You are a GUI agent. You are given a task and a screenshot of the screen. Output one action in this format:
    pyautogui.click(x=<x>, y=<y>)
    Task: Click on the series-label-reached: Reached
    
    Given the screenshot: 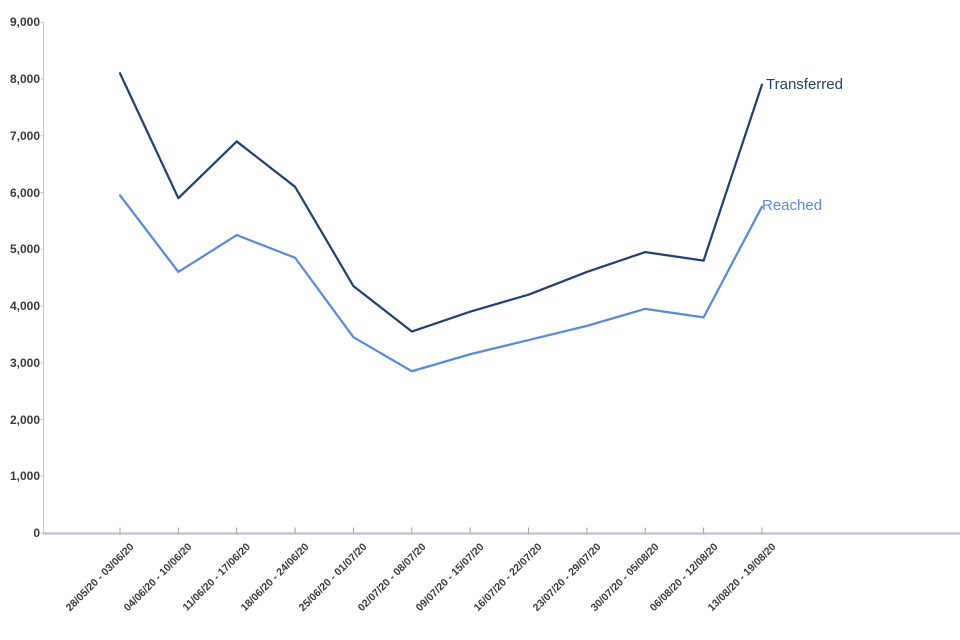 What is the action you would take?
    pyautogui.click(x=792, y=205)
    